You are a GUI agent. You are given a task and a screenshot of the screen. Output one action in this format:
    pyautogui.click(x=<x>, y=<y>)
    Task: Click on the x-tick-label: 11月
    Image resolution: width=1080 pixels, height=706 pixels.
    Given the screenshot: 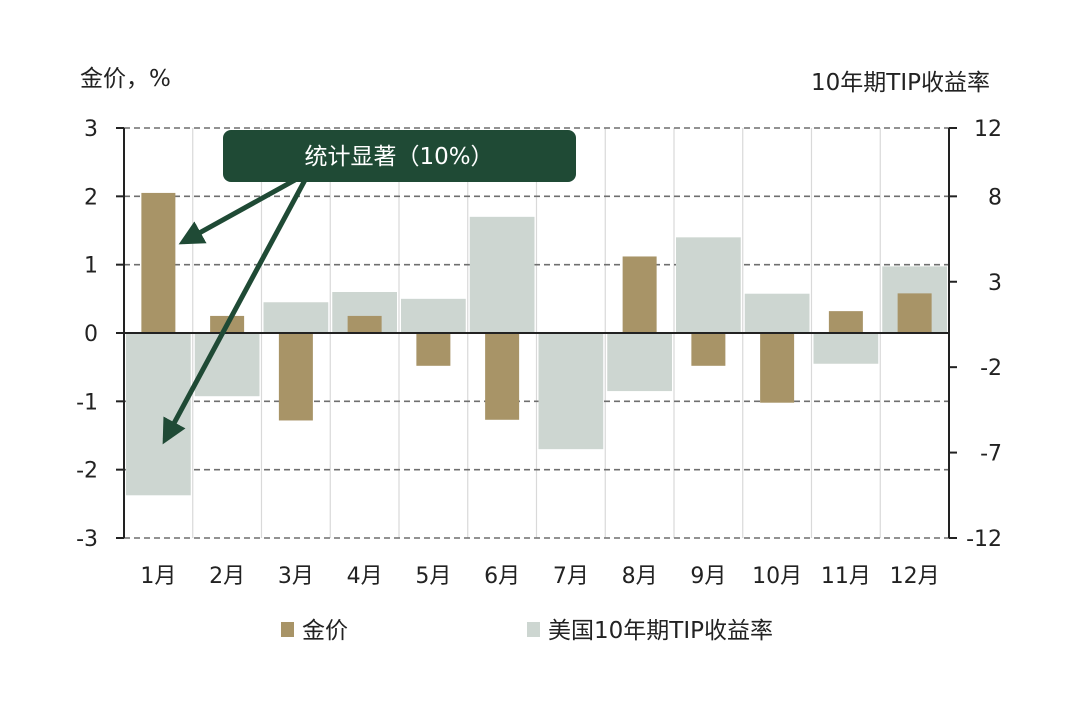 What is the action you would take?
    pyautogui.click(x=846, y=576)
    